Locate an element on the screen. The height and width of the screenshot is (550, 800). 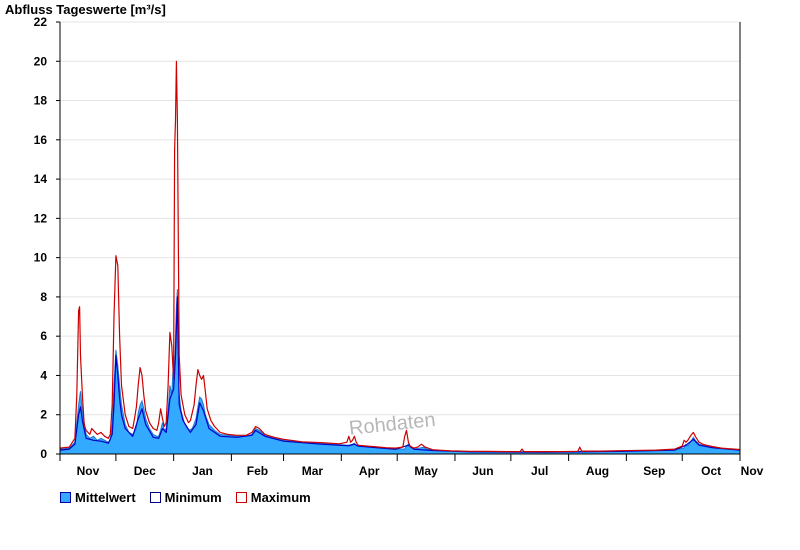
x-tick-label: Apr is located at coordinates (369, 471).